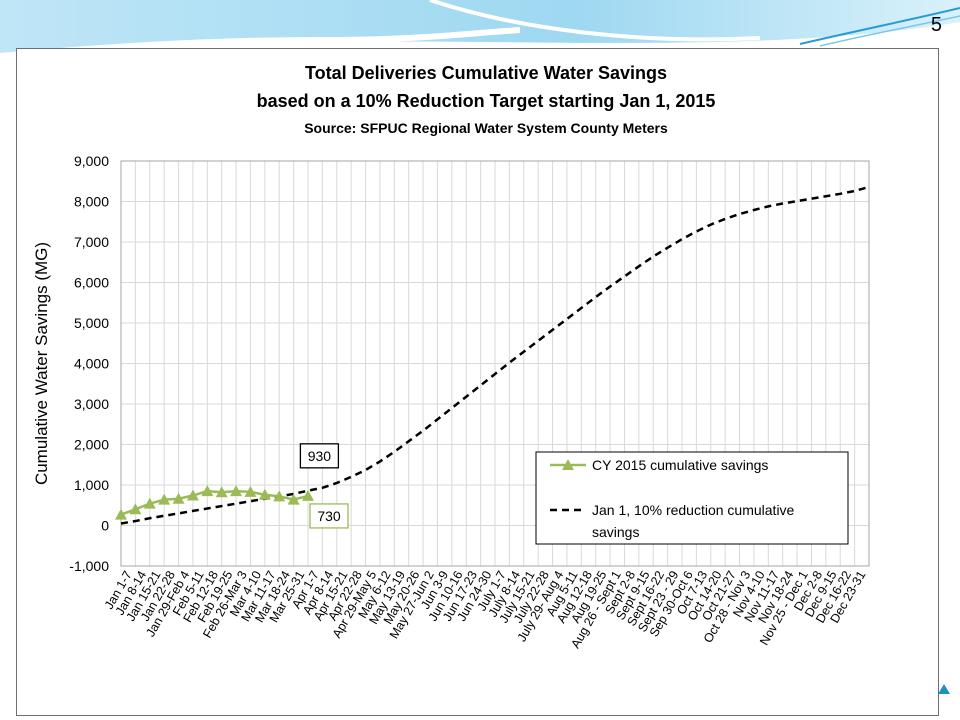  Describe the element at coordinates (693, 521) in the screenshot. I see `legend-label-reduction-target: Jan 1, 10% reduction cumulative savings` at that location.